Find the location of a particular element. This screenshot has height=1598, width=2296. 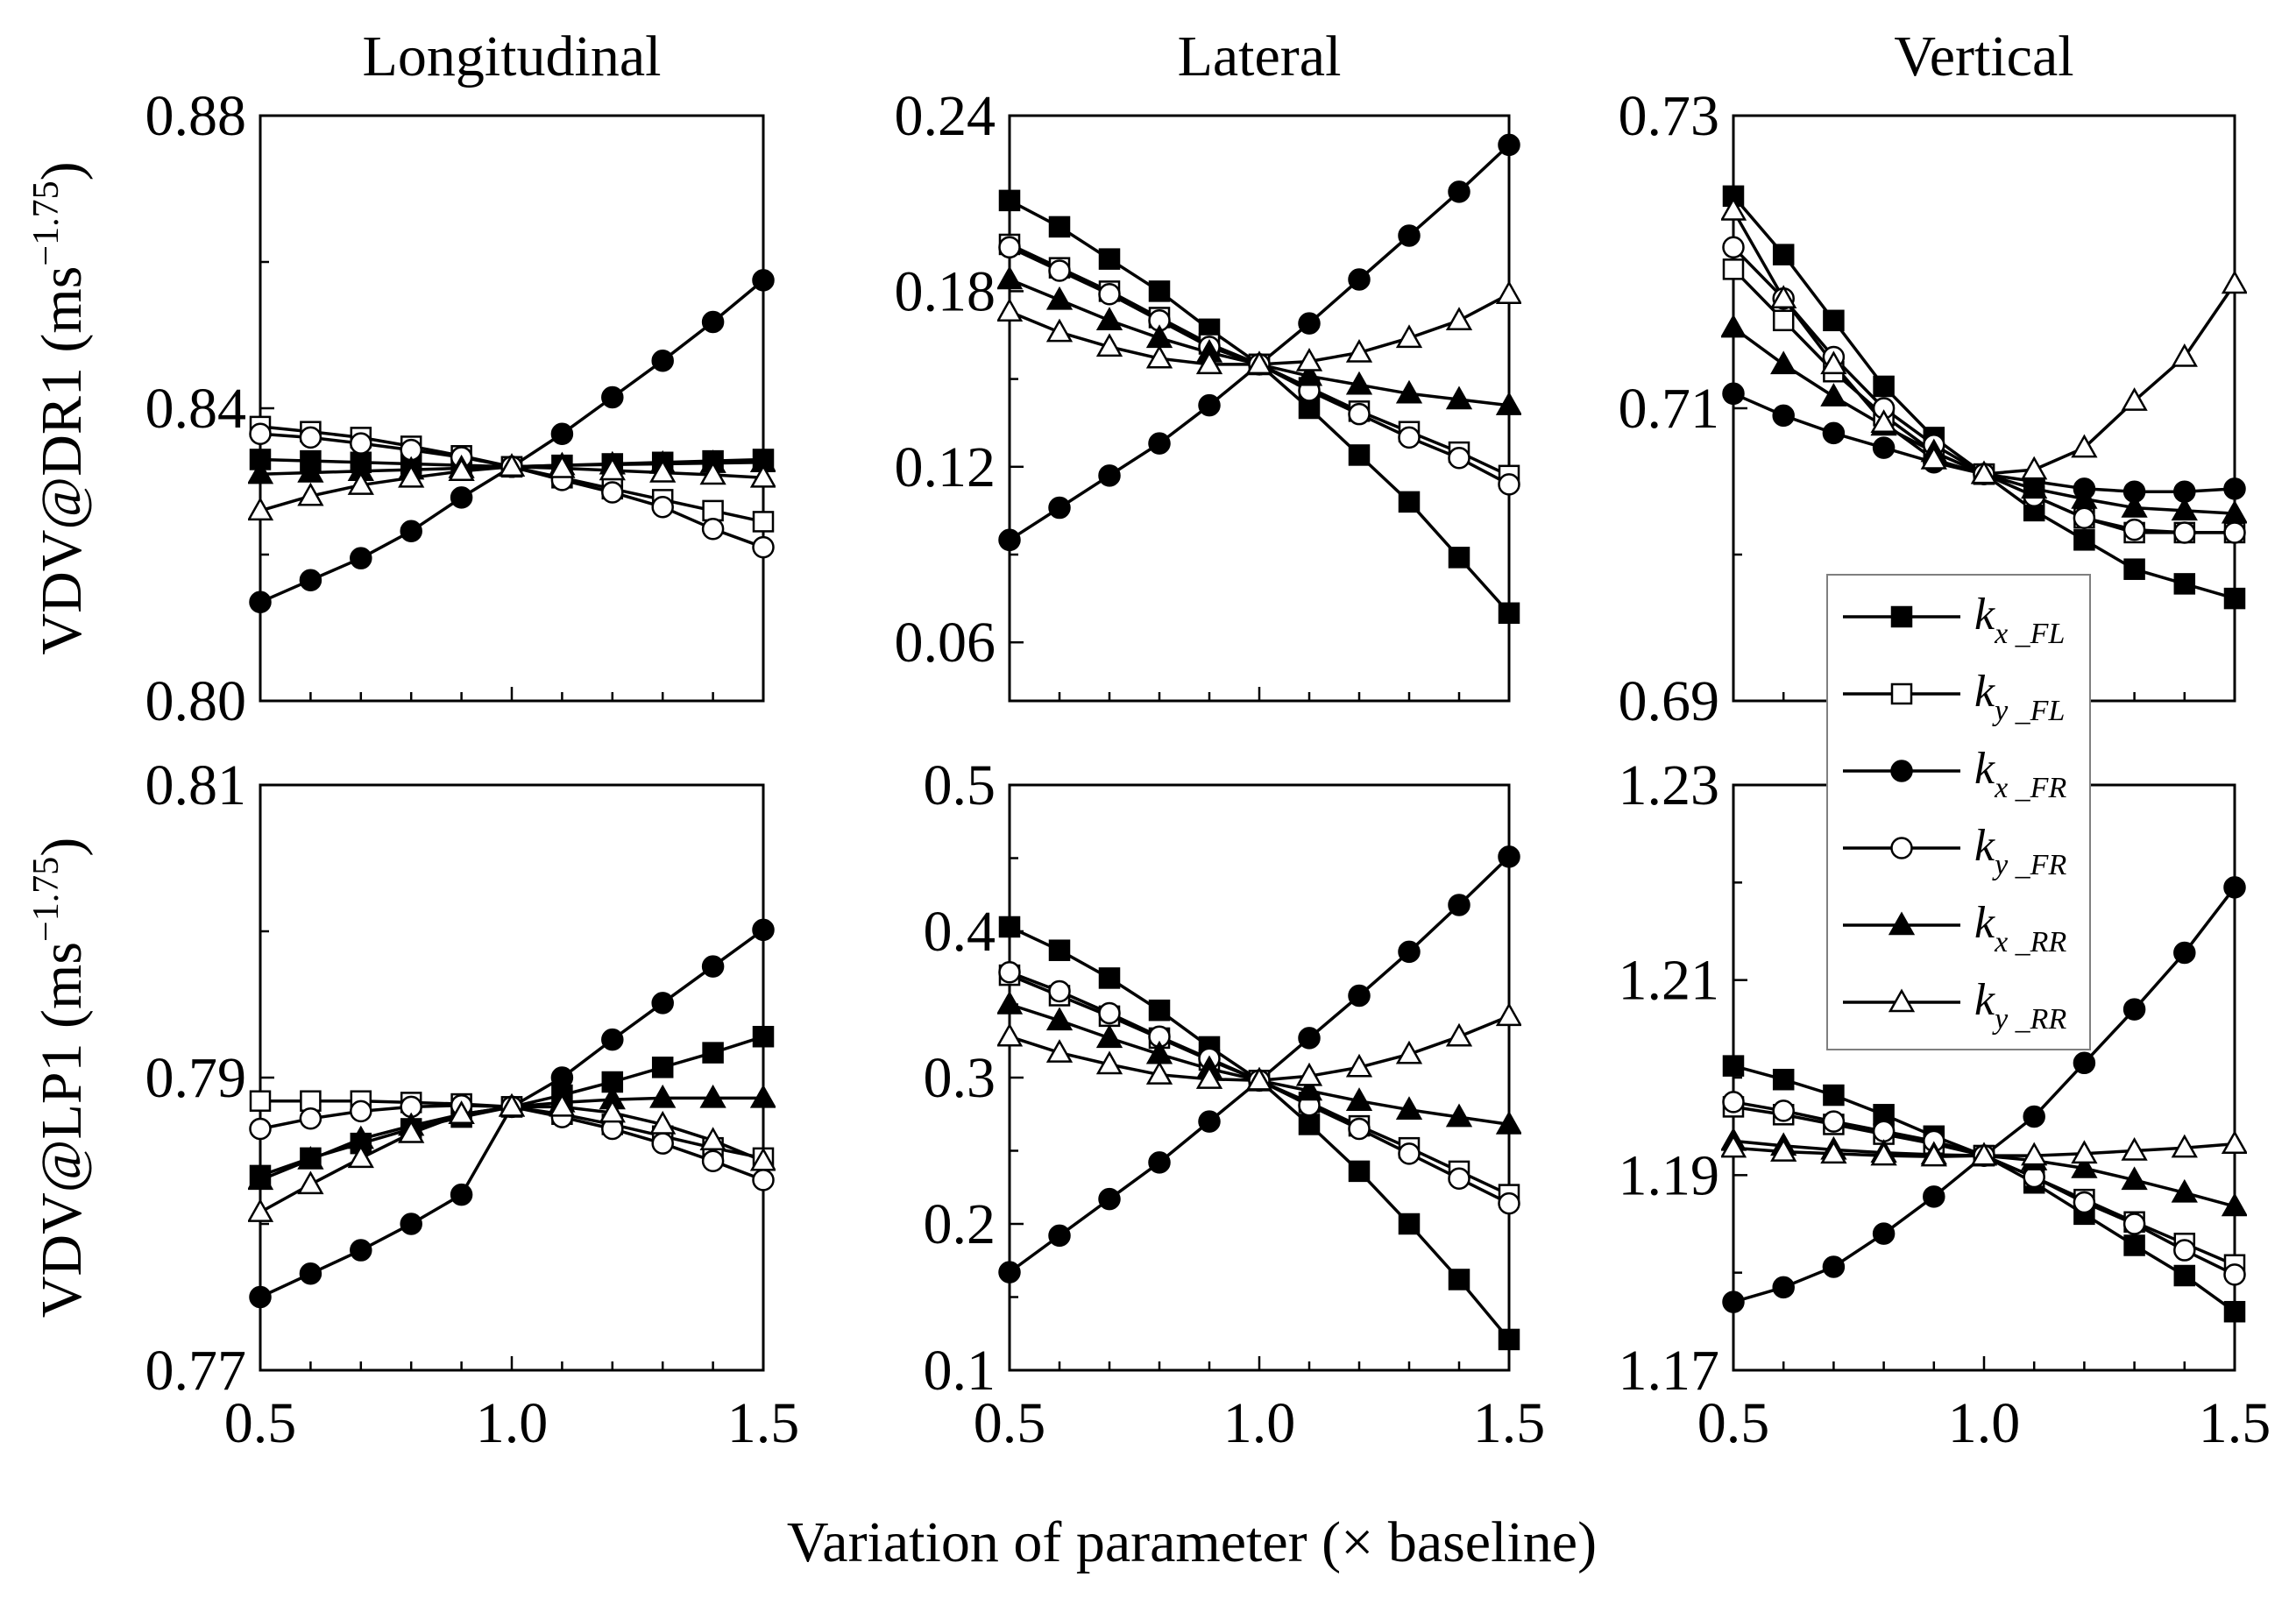

legend-box is located at coordinates (1958, 812).